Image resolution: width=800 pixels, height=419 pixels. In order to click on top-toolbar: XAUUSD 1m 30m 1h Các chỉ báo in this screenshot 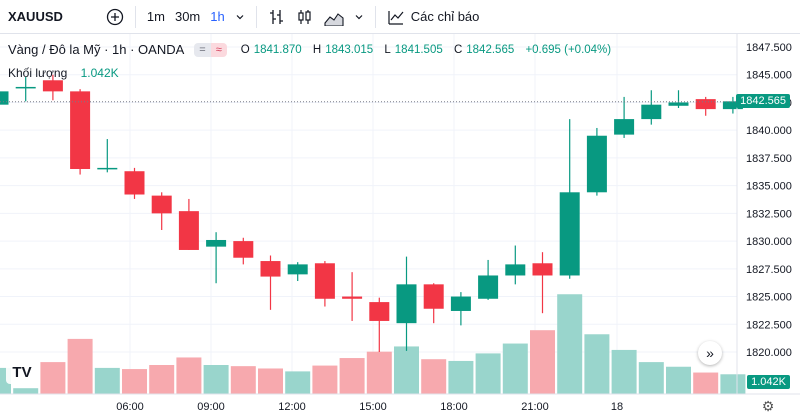, I will do `click(400, 17)`.